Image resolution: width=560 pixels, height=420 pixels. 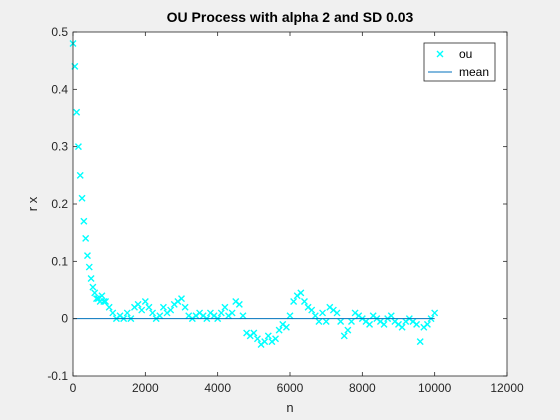 I want to click on x-tick-label: 12000, so click(x=507, y=388).